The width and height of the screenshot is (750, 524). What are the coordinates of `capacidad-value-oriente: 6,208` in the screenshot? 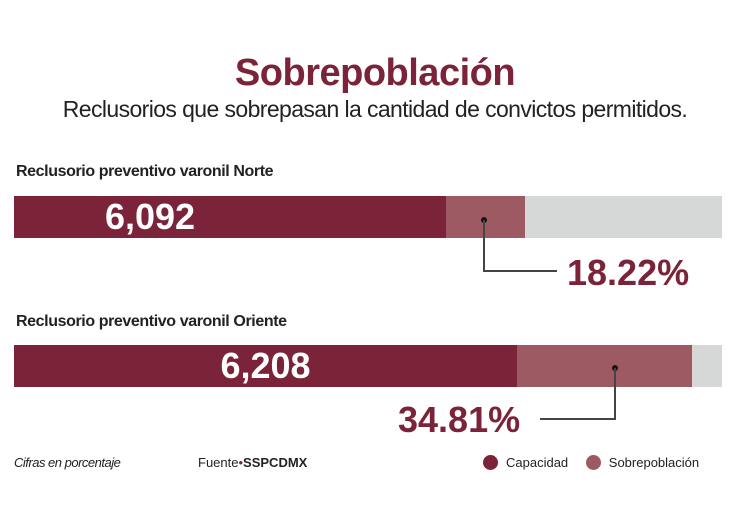 It's located at (265, 365).